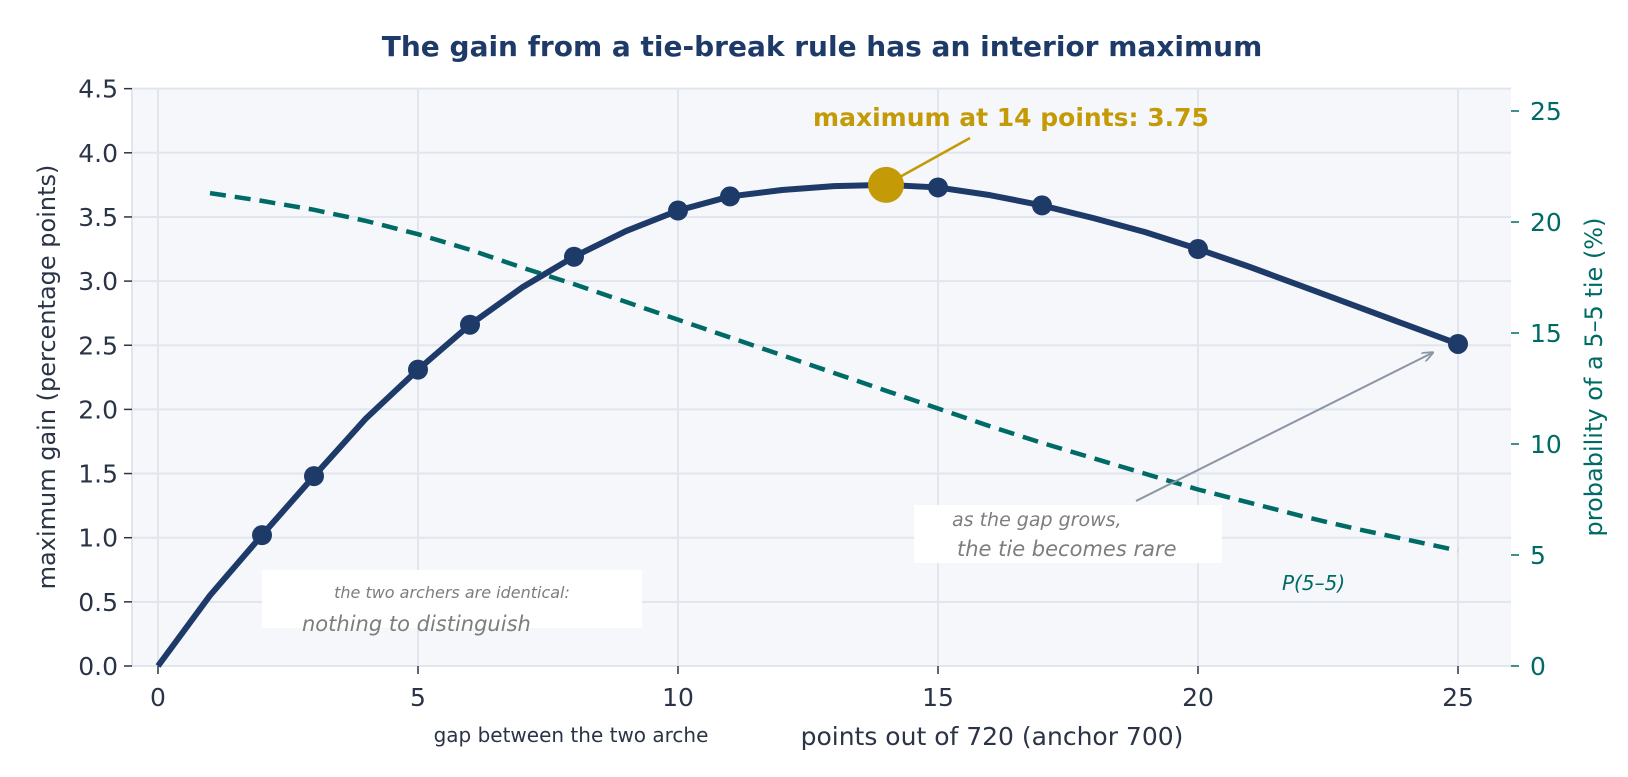 This screenshot has width=1628, height=777. Describe the element at coordinates (571, 735) in the screenshot. I see `x-axis-label-secondary: gap between the two arche` at that location.